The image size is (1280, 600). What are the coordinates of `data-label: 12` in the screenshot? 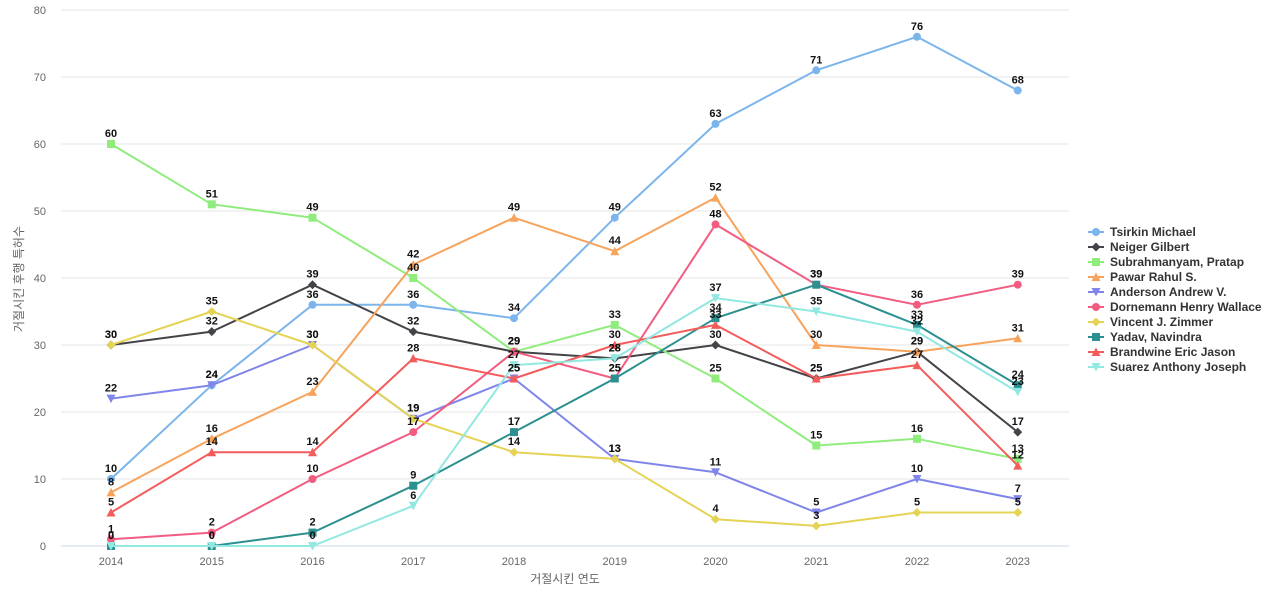 It's located at (1018, 456).